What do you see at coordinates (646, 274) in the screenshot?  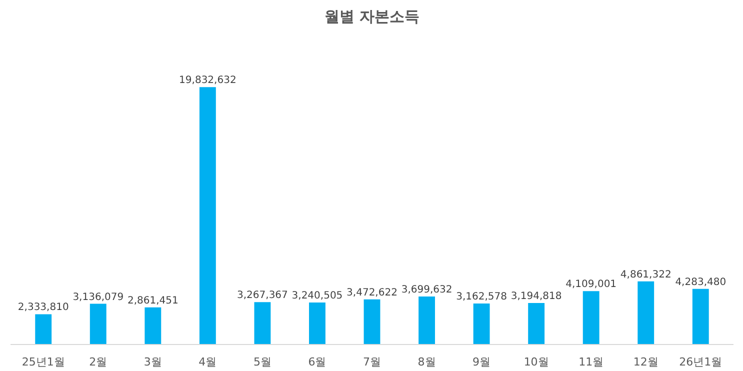 I see `data-label: 4,861,322` at bounding box center [646, 274].